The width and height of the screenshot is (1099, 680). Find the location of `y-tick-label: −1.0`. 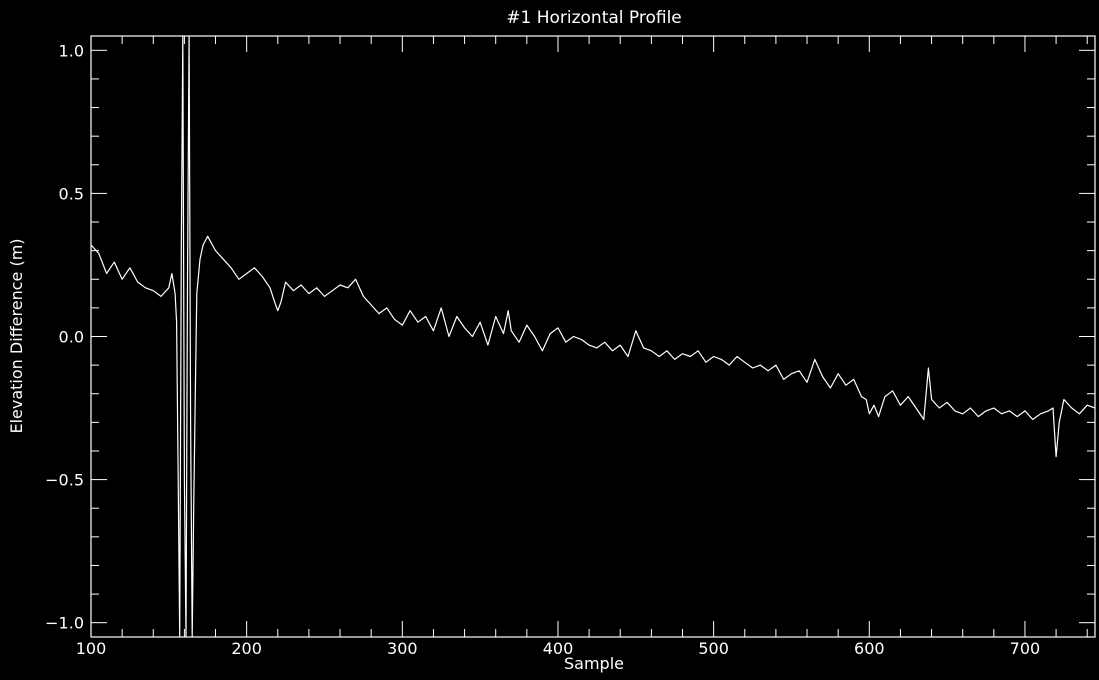

y-tick-label: −1.0 is located at coordinates (64, 623).